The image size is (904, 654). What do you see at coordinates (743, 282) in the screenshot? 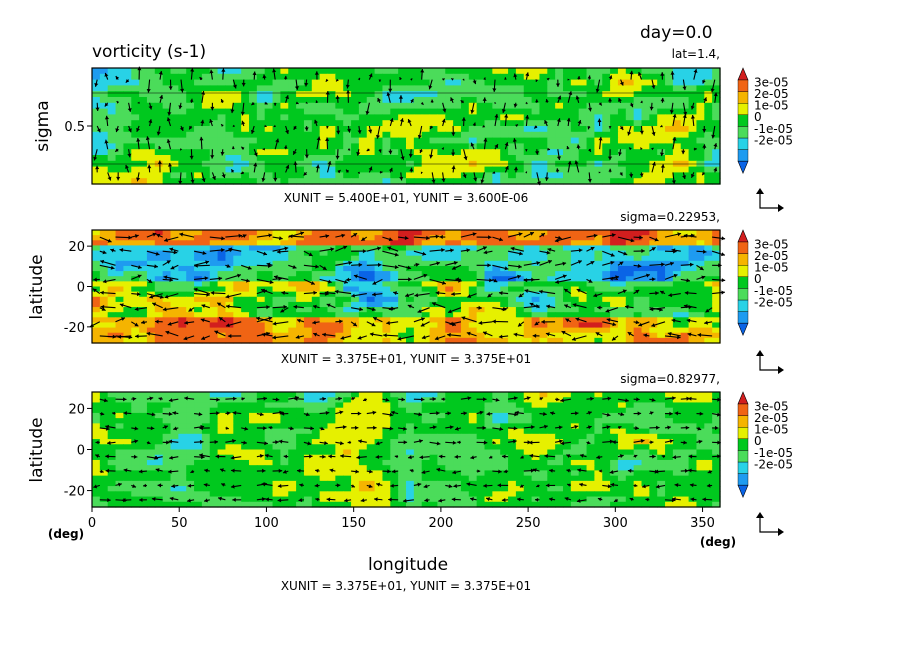
I see `colorbar-swatch` at bounding box center [743, 282].